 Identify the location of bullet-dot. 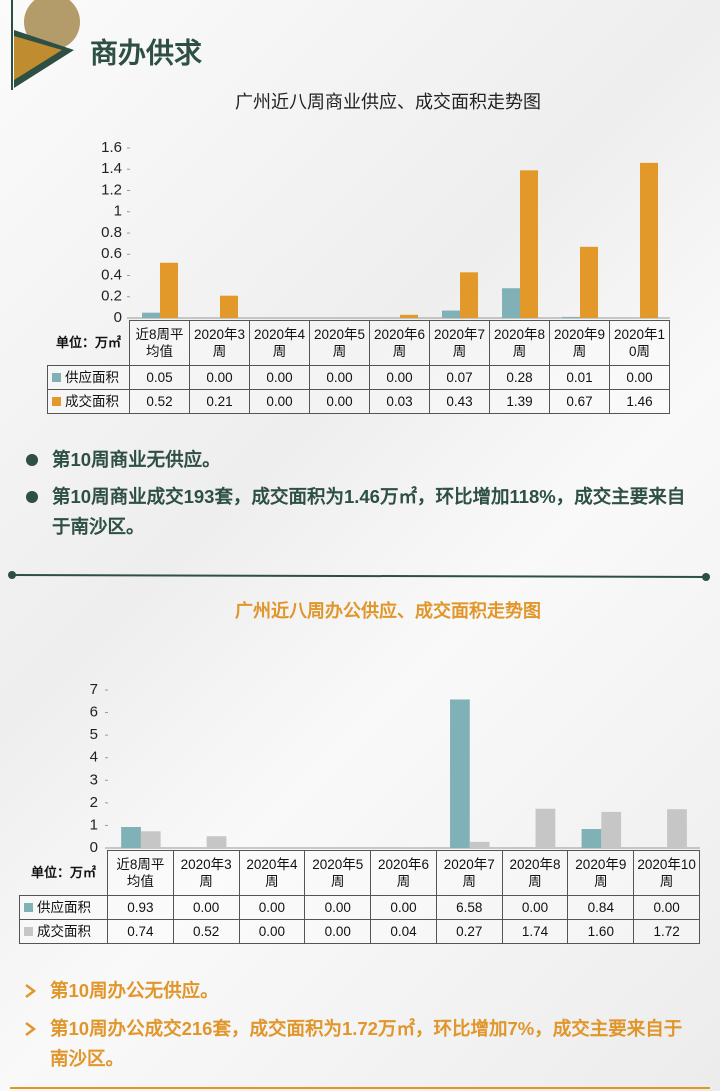
(32, 460).